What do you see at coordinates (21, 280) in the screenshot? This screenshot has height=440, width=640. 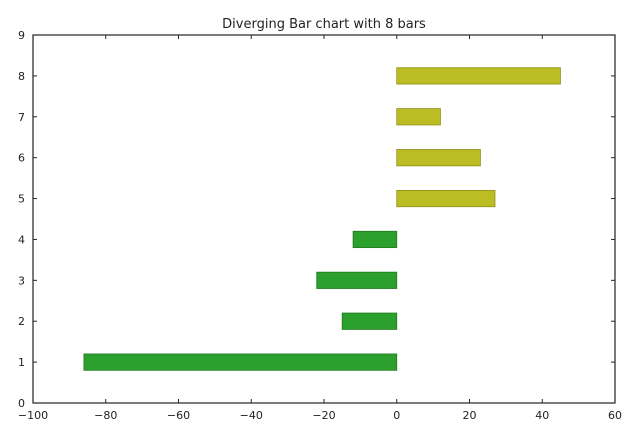 I see `y-tick-label: 3` at bounding box center [21, 280].